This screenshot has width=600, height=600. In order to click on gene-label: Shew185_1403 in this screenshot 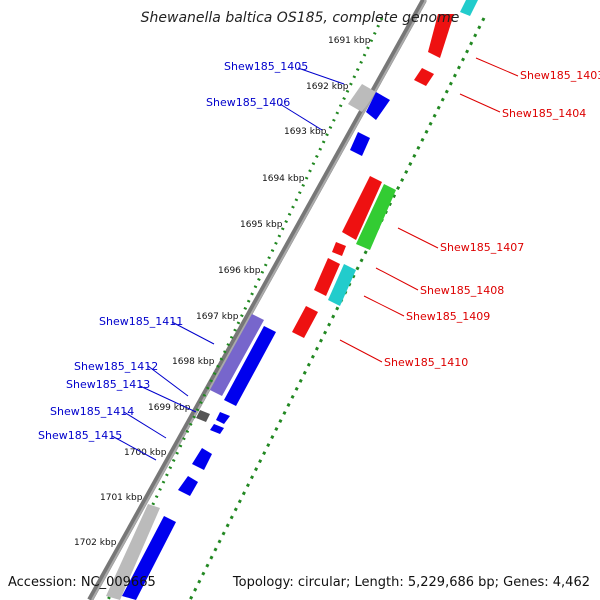, I will do `click(560, 75)`.